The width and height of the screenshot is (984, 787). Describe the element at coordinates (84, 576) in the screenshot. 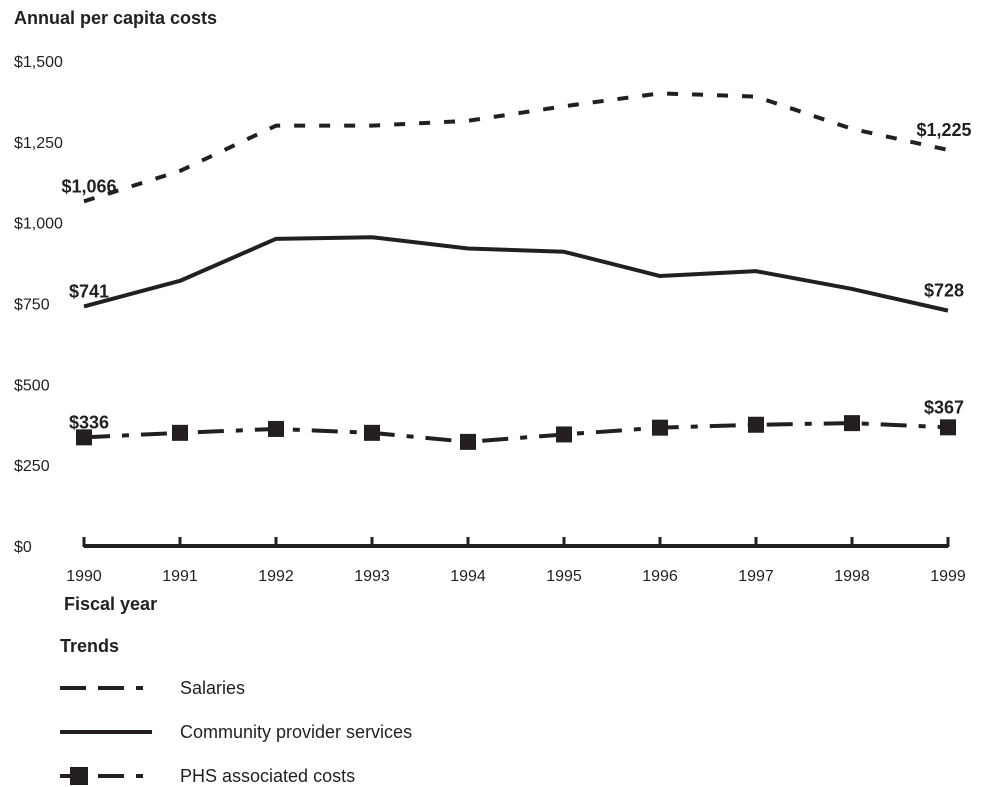

I see `x-tick-label: 1990` at that location.